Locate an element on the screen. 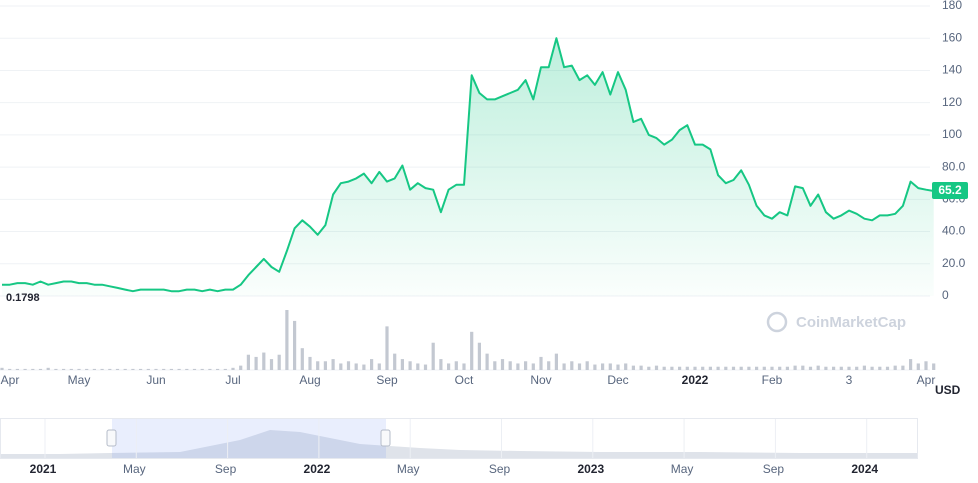  currency-label: USD is located at coordinates (948, 390).